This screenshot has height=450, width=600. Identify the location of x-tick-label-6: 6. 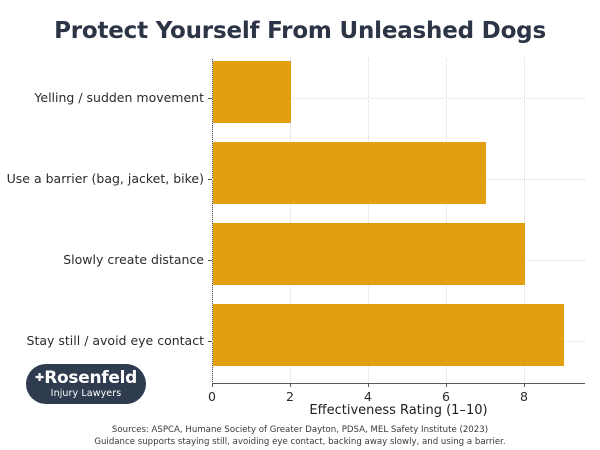
(446, 396).